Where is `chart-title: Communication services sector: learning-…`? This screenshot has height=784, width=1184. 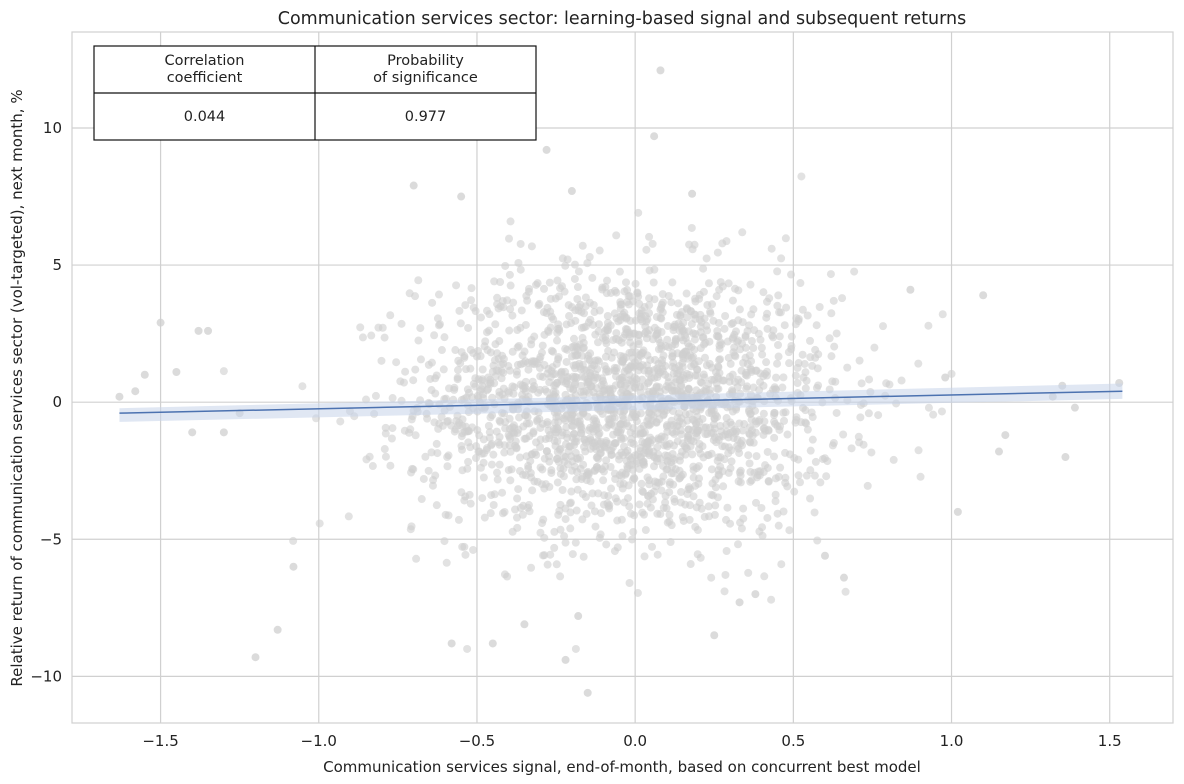 chart-title: Communication services sector: learning-… is located at coordinates (622, 19).